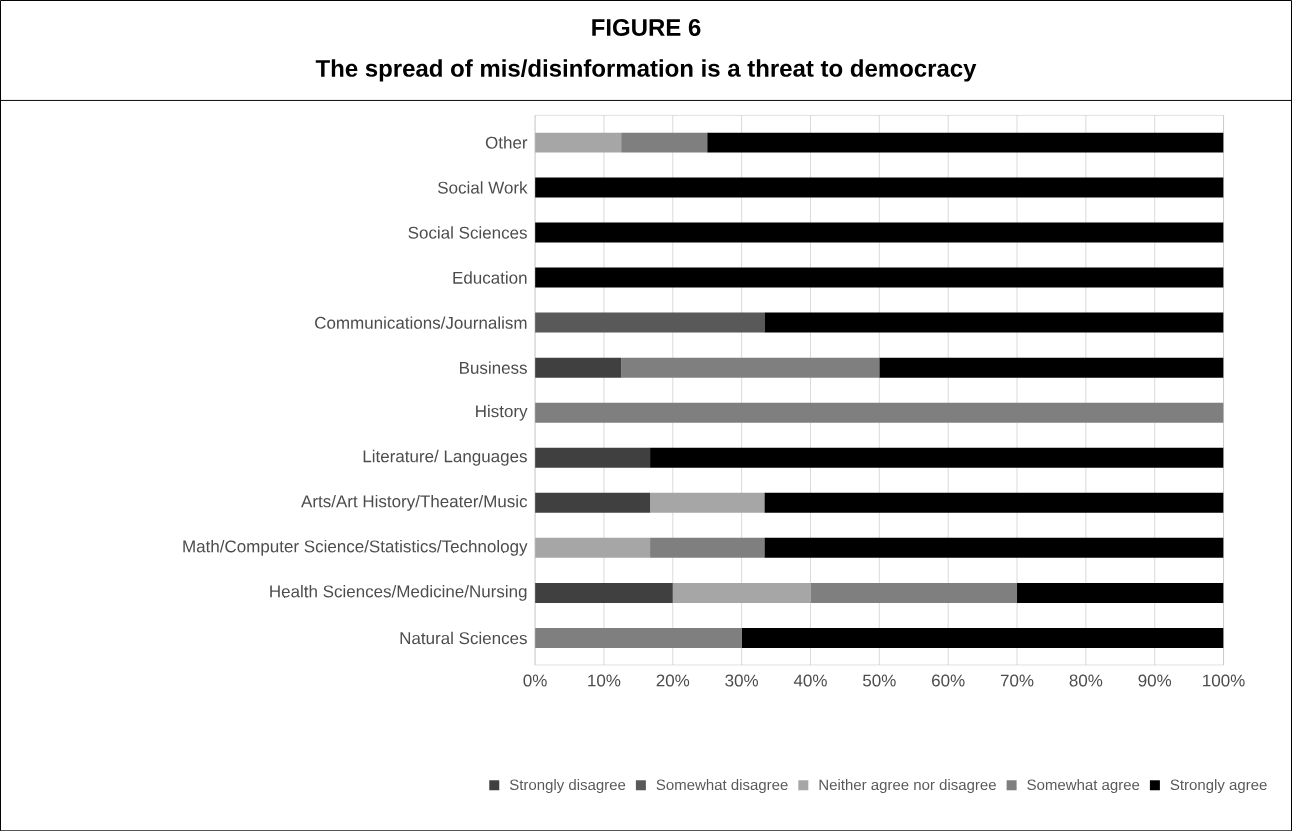 The image size is (1292, 831). I want to click on y-tick-label: Communications/Journalism, so click(421, 322).